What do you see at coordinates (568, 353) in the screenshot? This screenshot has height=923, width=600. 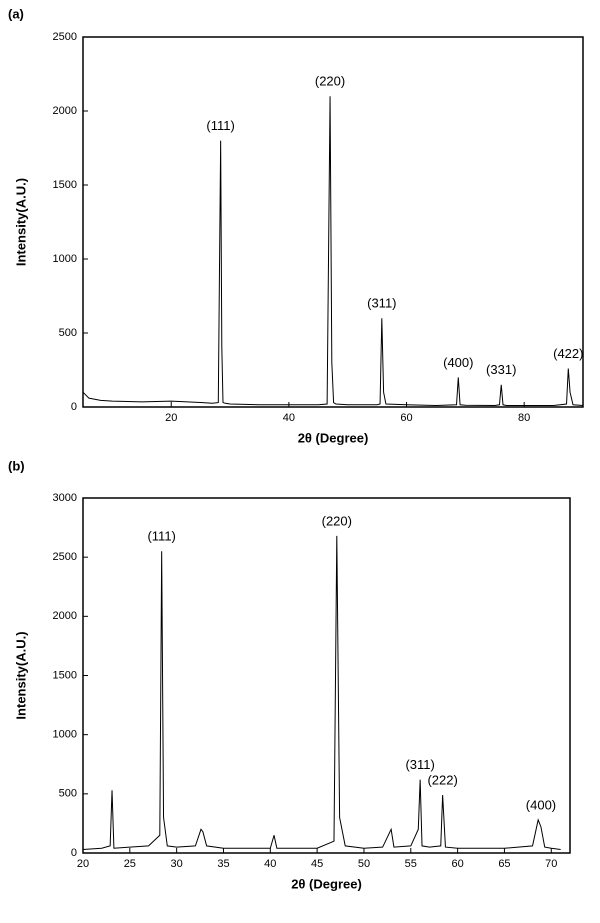 I see `peak-label: (422)` at bounding box center [568, 353].